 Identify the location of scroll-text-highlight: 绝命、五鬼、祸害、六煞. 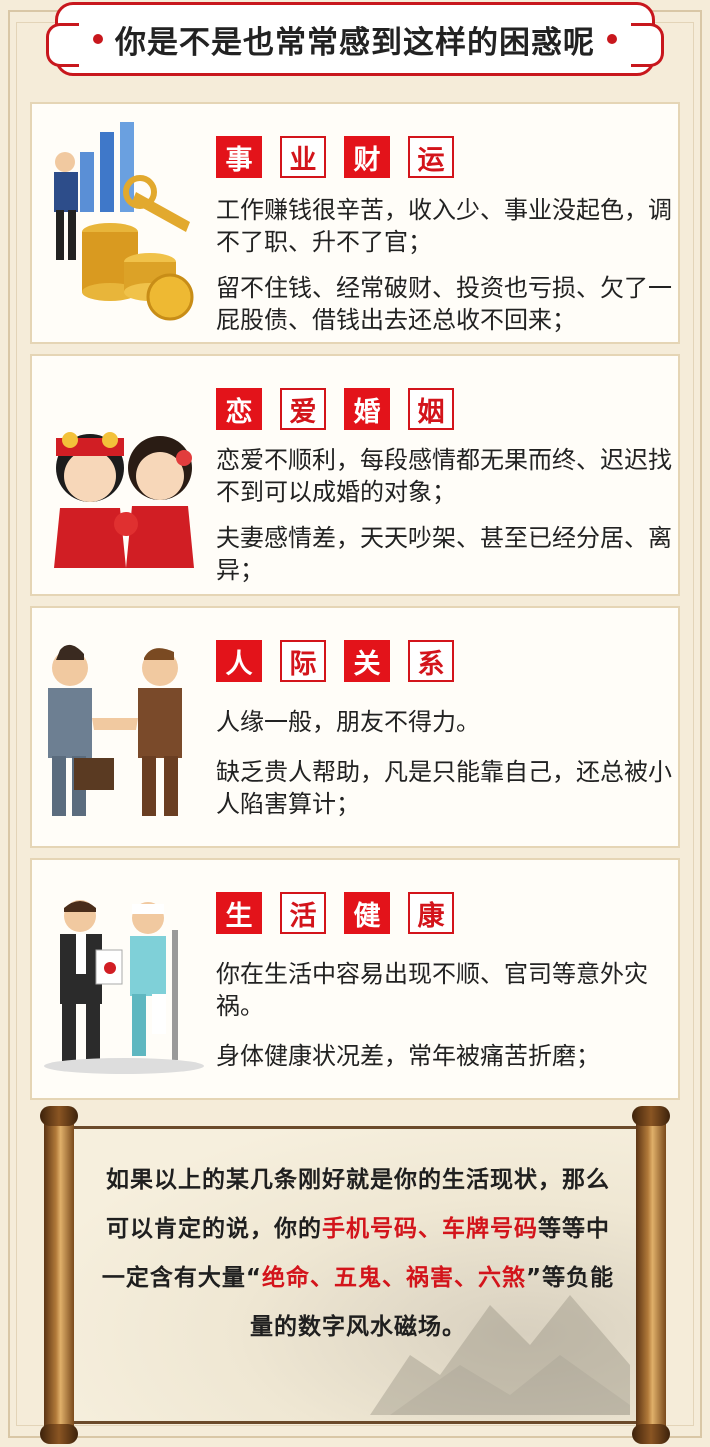
(394, 1278).